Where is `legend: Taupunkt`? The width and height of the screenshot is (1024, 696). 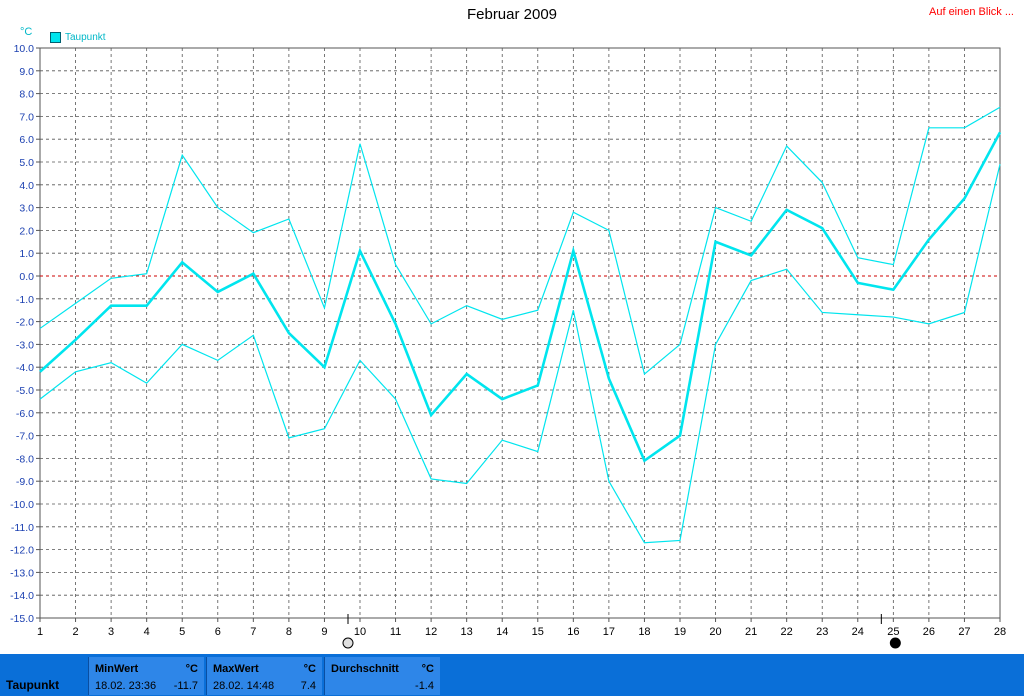
legend: Taupunkt is located at coordinates (78, 37).